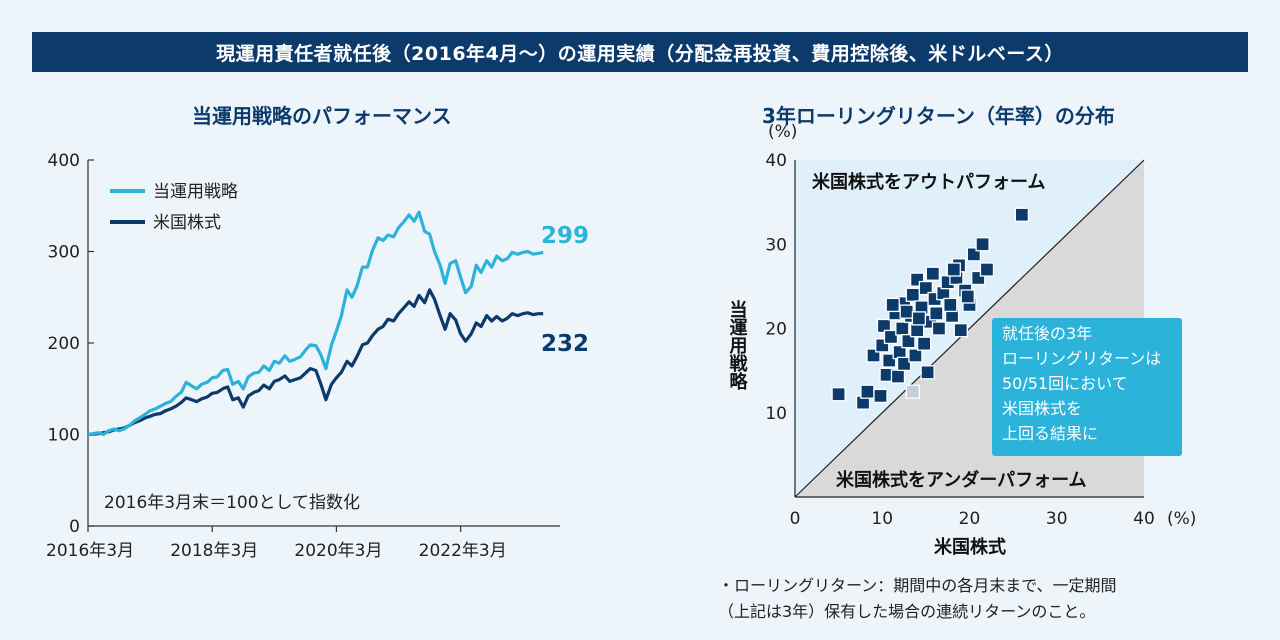 The image size is (1280, 640). I want to click on callout-box, so click(1087, 387).